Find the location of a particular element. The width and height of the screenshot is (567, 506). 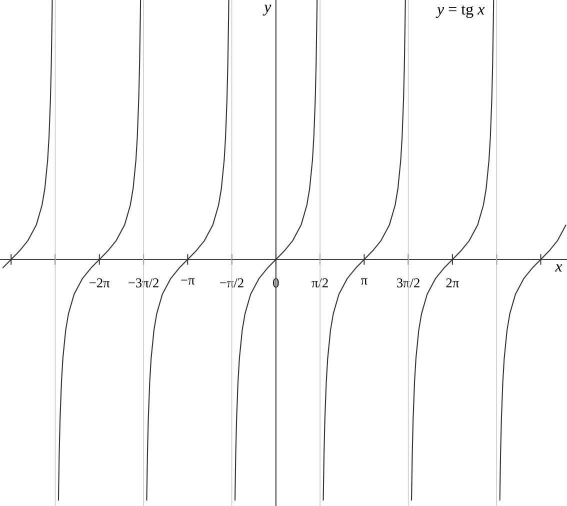

x-tick-label: −3π/2 is located at coordinates (143, 283).